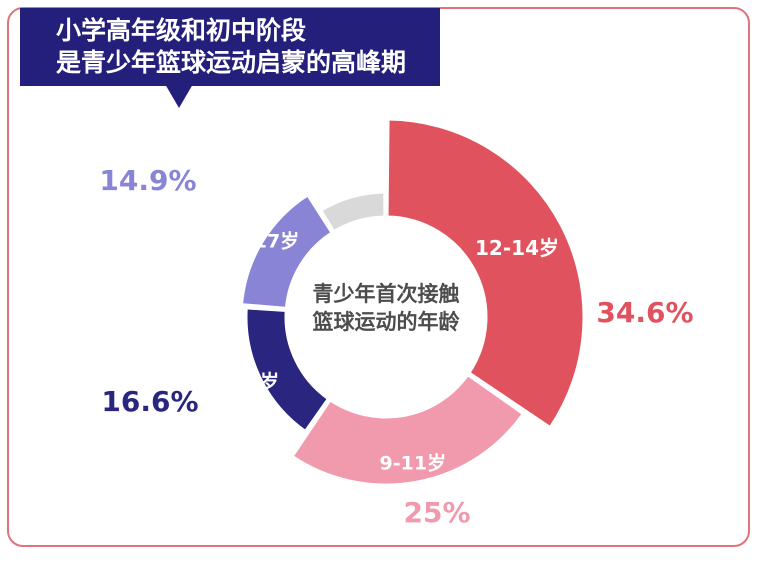 The width and height of the screenshot is (766, 567). Describe the element at coordinates (386, 294) in the screenshot. I see `center-label-line-1: 青少年首次接触` at that location.